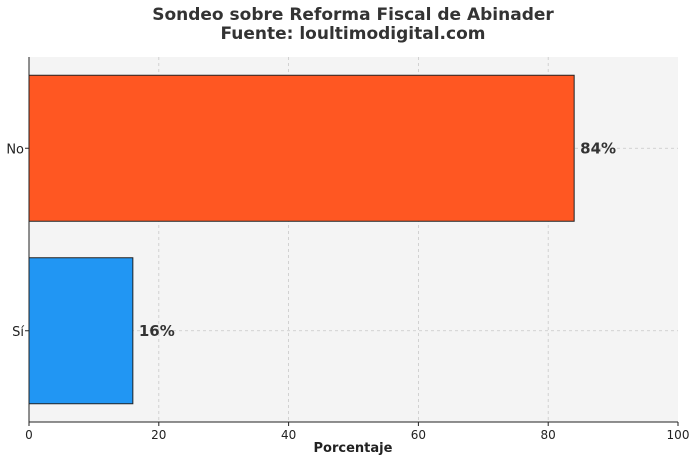  What do you see at coordinates (15, 149) in the screenshot?
I see `category-label: No` at bounding box center [15, 149].